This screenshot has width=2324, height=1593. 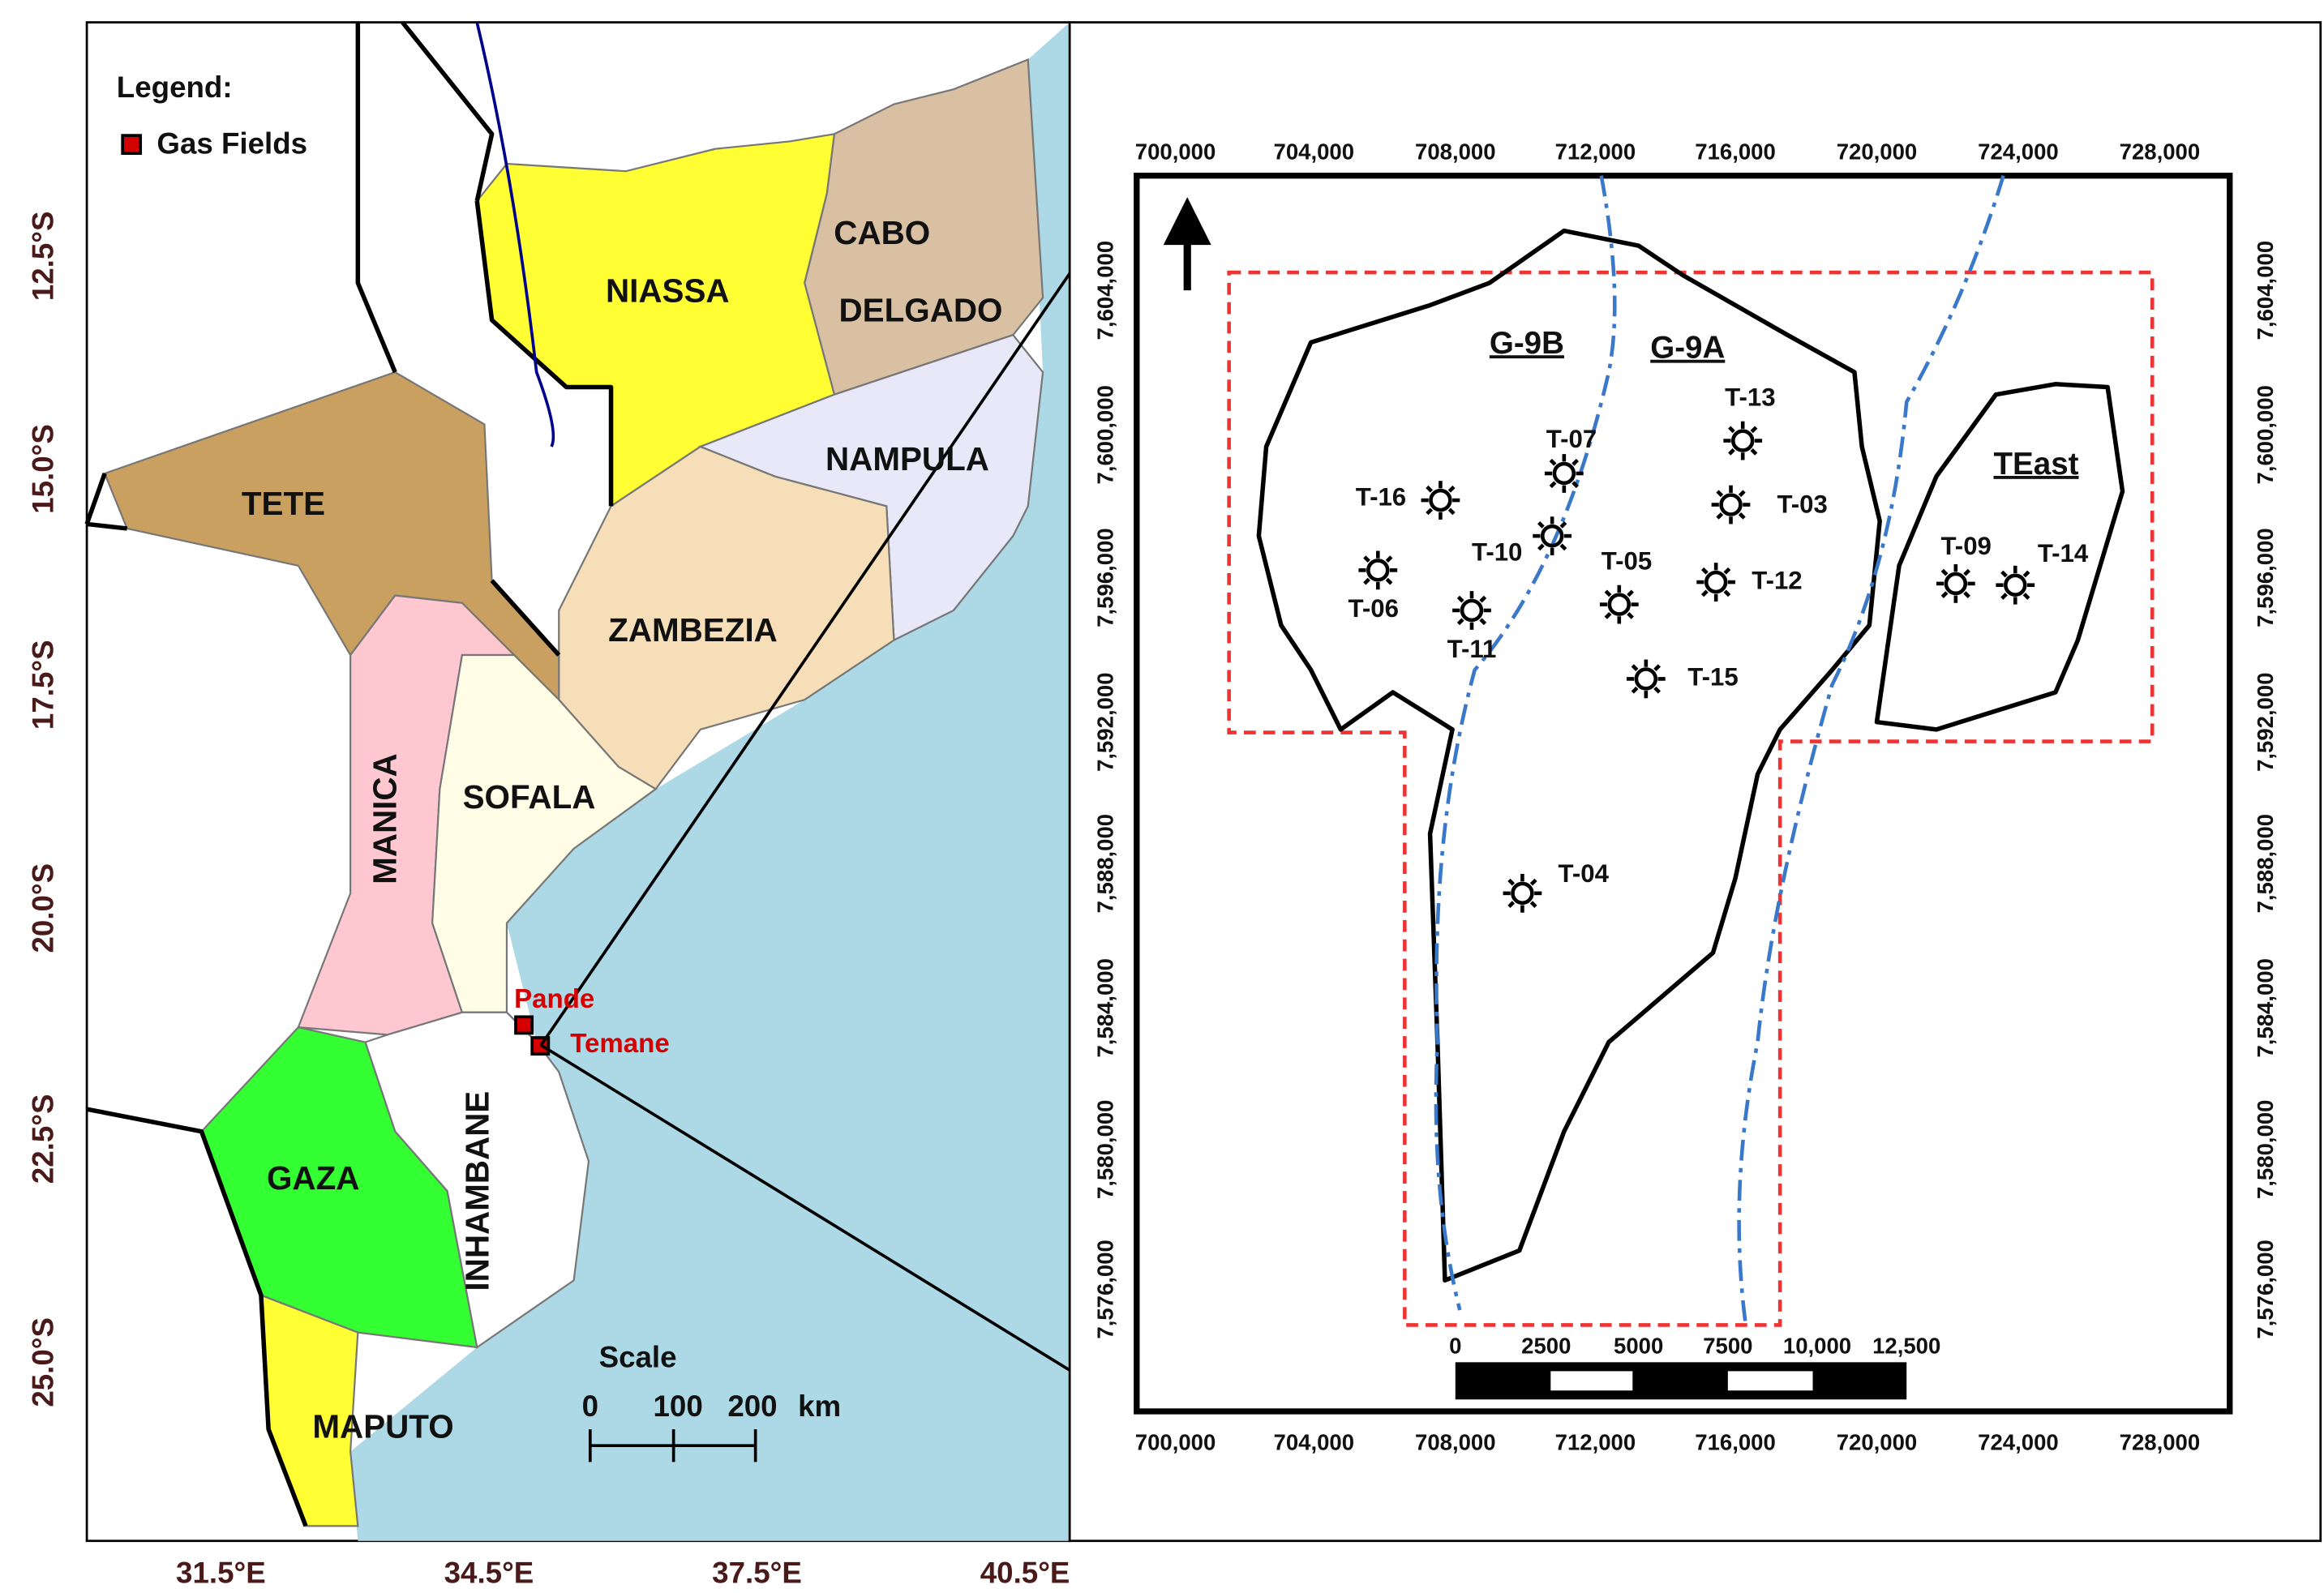 I want to click on province-label: MAPUTO, so click(x=382, y=1426).